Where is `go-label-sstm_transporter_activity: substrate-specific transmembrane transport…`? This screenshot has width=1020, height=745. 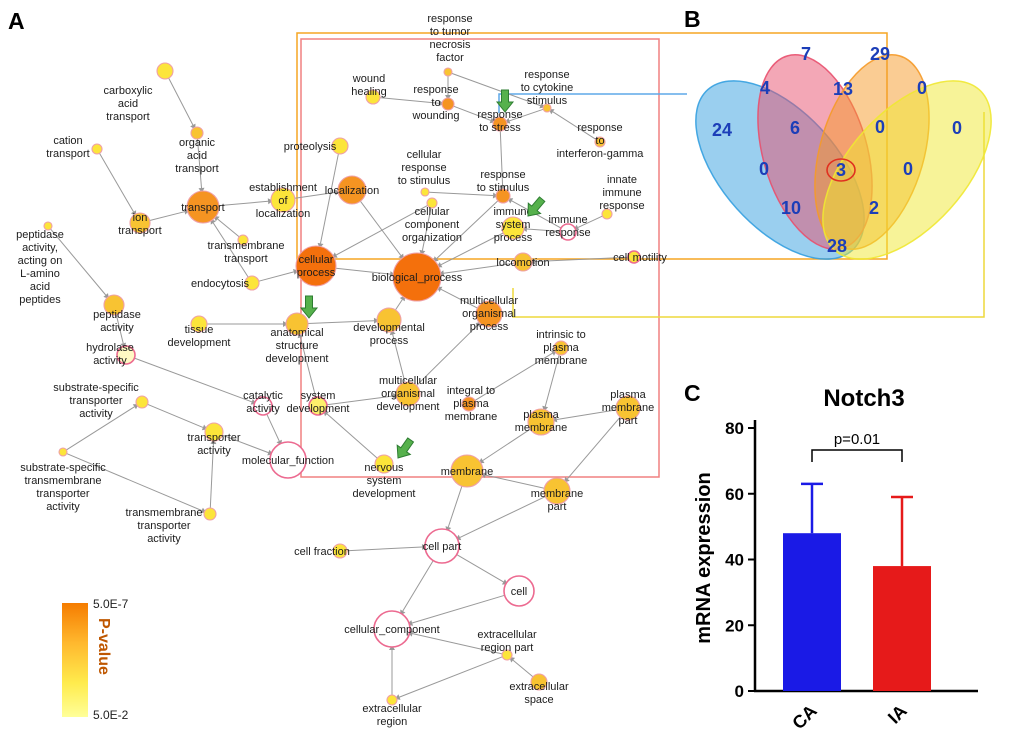
go-label-sstm_transporter_activity: substrate-specific transmembrane transport… is located at coordinates (63, 487).